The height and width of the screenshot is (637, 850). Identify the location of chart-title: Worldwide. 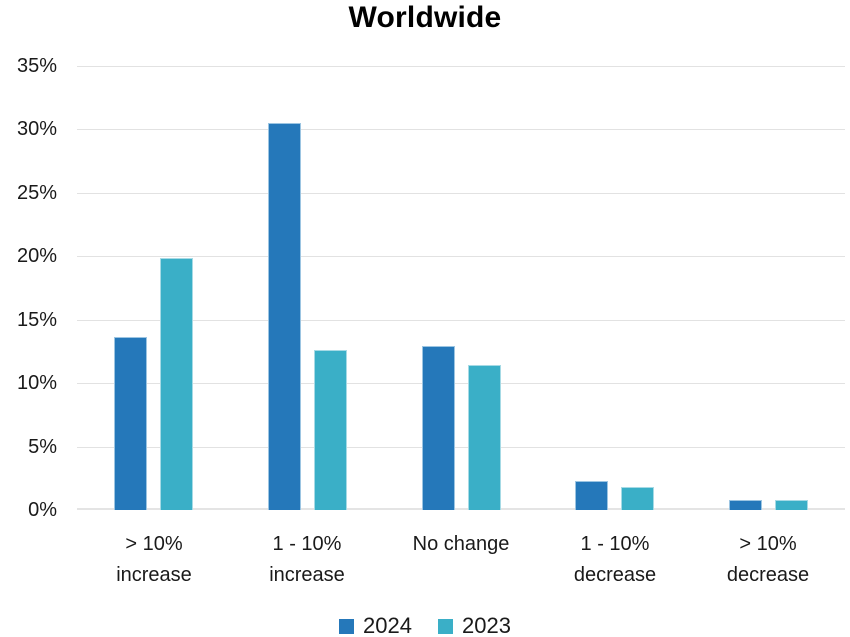
(425, 17).